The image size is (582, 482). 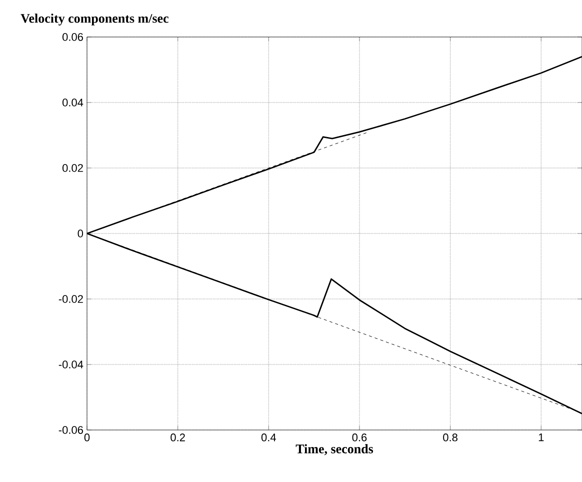 I want to click on y-tick-label: -0.06, so click(x=70, y=430).